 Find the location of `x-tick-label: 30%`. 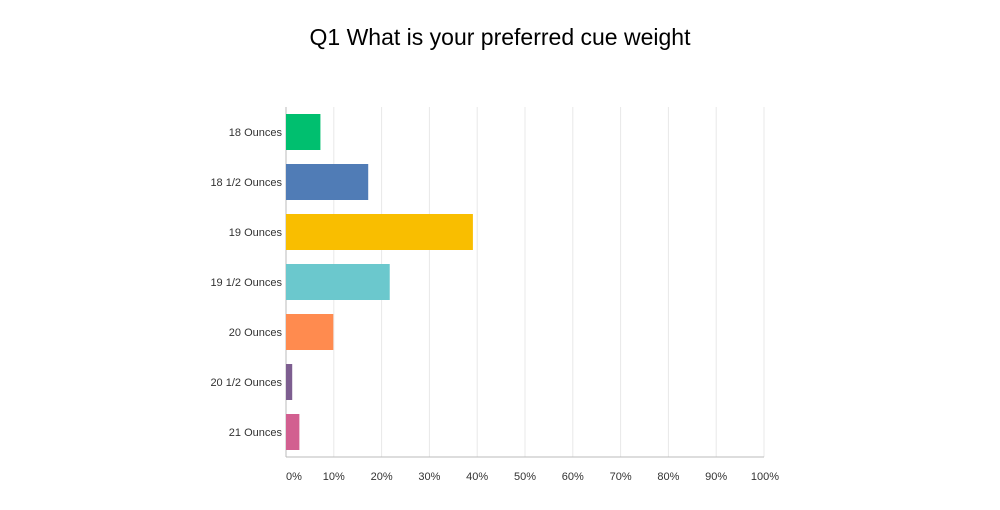

x-tick-label: 30% is located at coordinates (429, 477).